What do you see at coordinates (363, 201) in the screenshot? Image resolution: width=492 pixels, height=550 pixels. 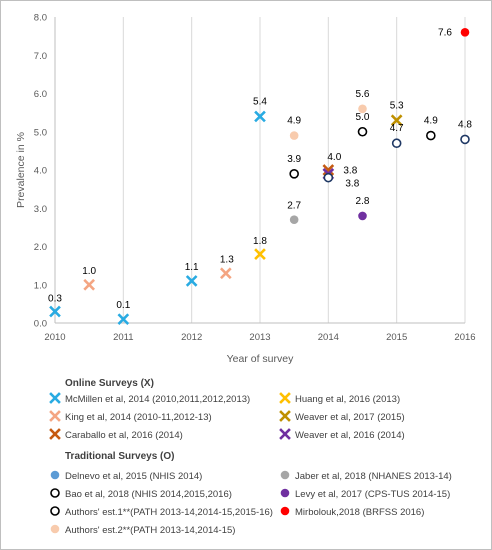 I see `data-label: 2.8` at bounding box center [363, 201].